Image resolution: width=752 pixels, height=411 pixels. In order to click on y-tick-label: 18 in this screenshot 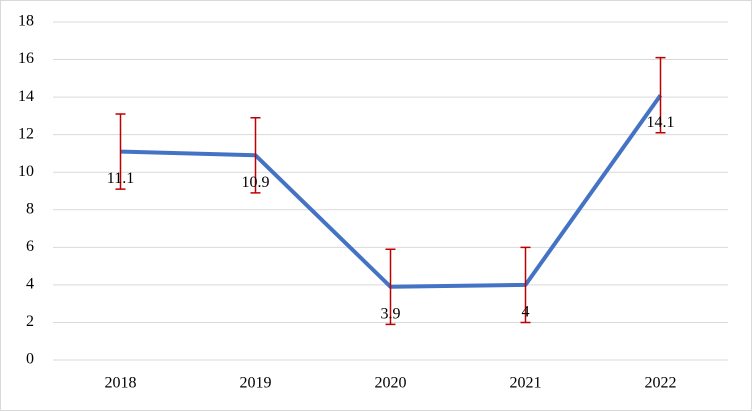, I will do `click(26, 21)`.